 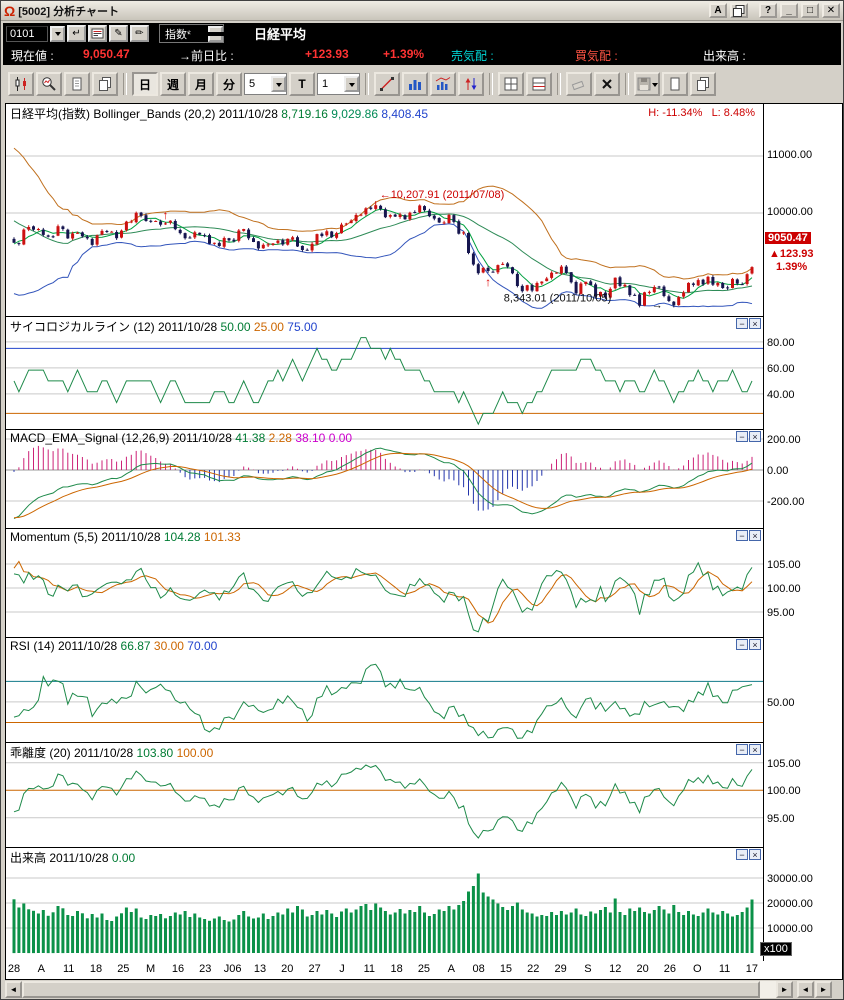 I want to click on category-select: 指数*, so click(x=201, y=33).